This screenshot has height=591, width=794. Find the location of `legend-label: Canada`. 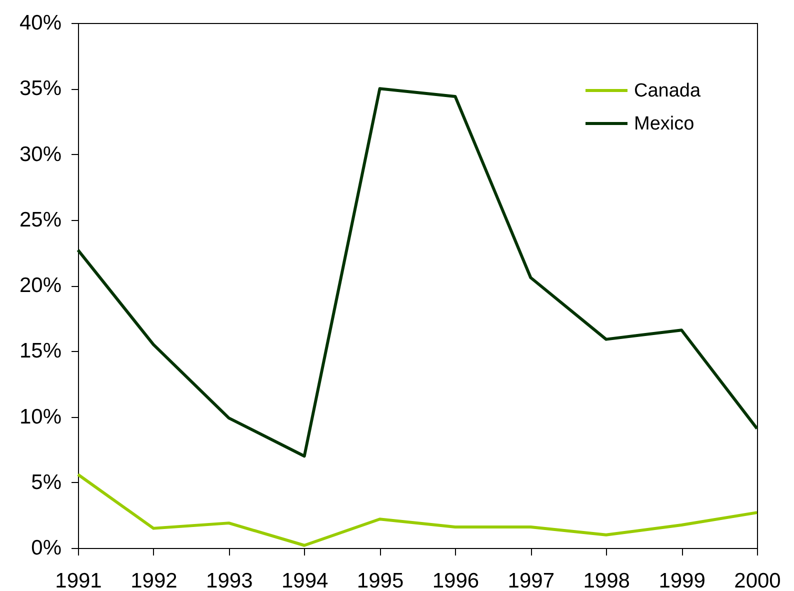

legend-label: Canada is located at coordinates (667, 91).